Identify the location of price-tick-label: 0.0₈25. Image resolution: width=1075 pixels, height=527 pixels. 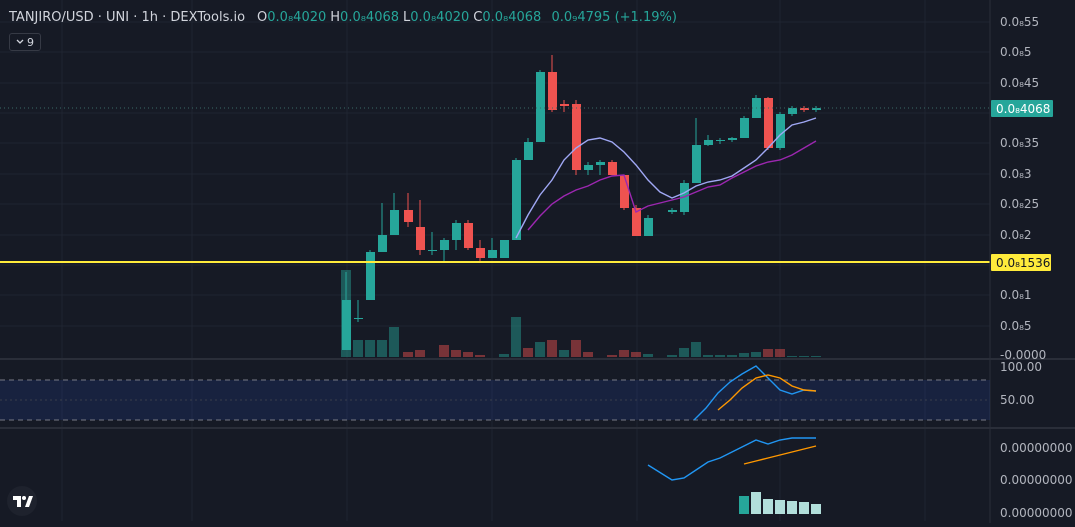
(1019, 204).